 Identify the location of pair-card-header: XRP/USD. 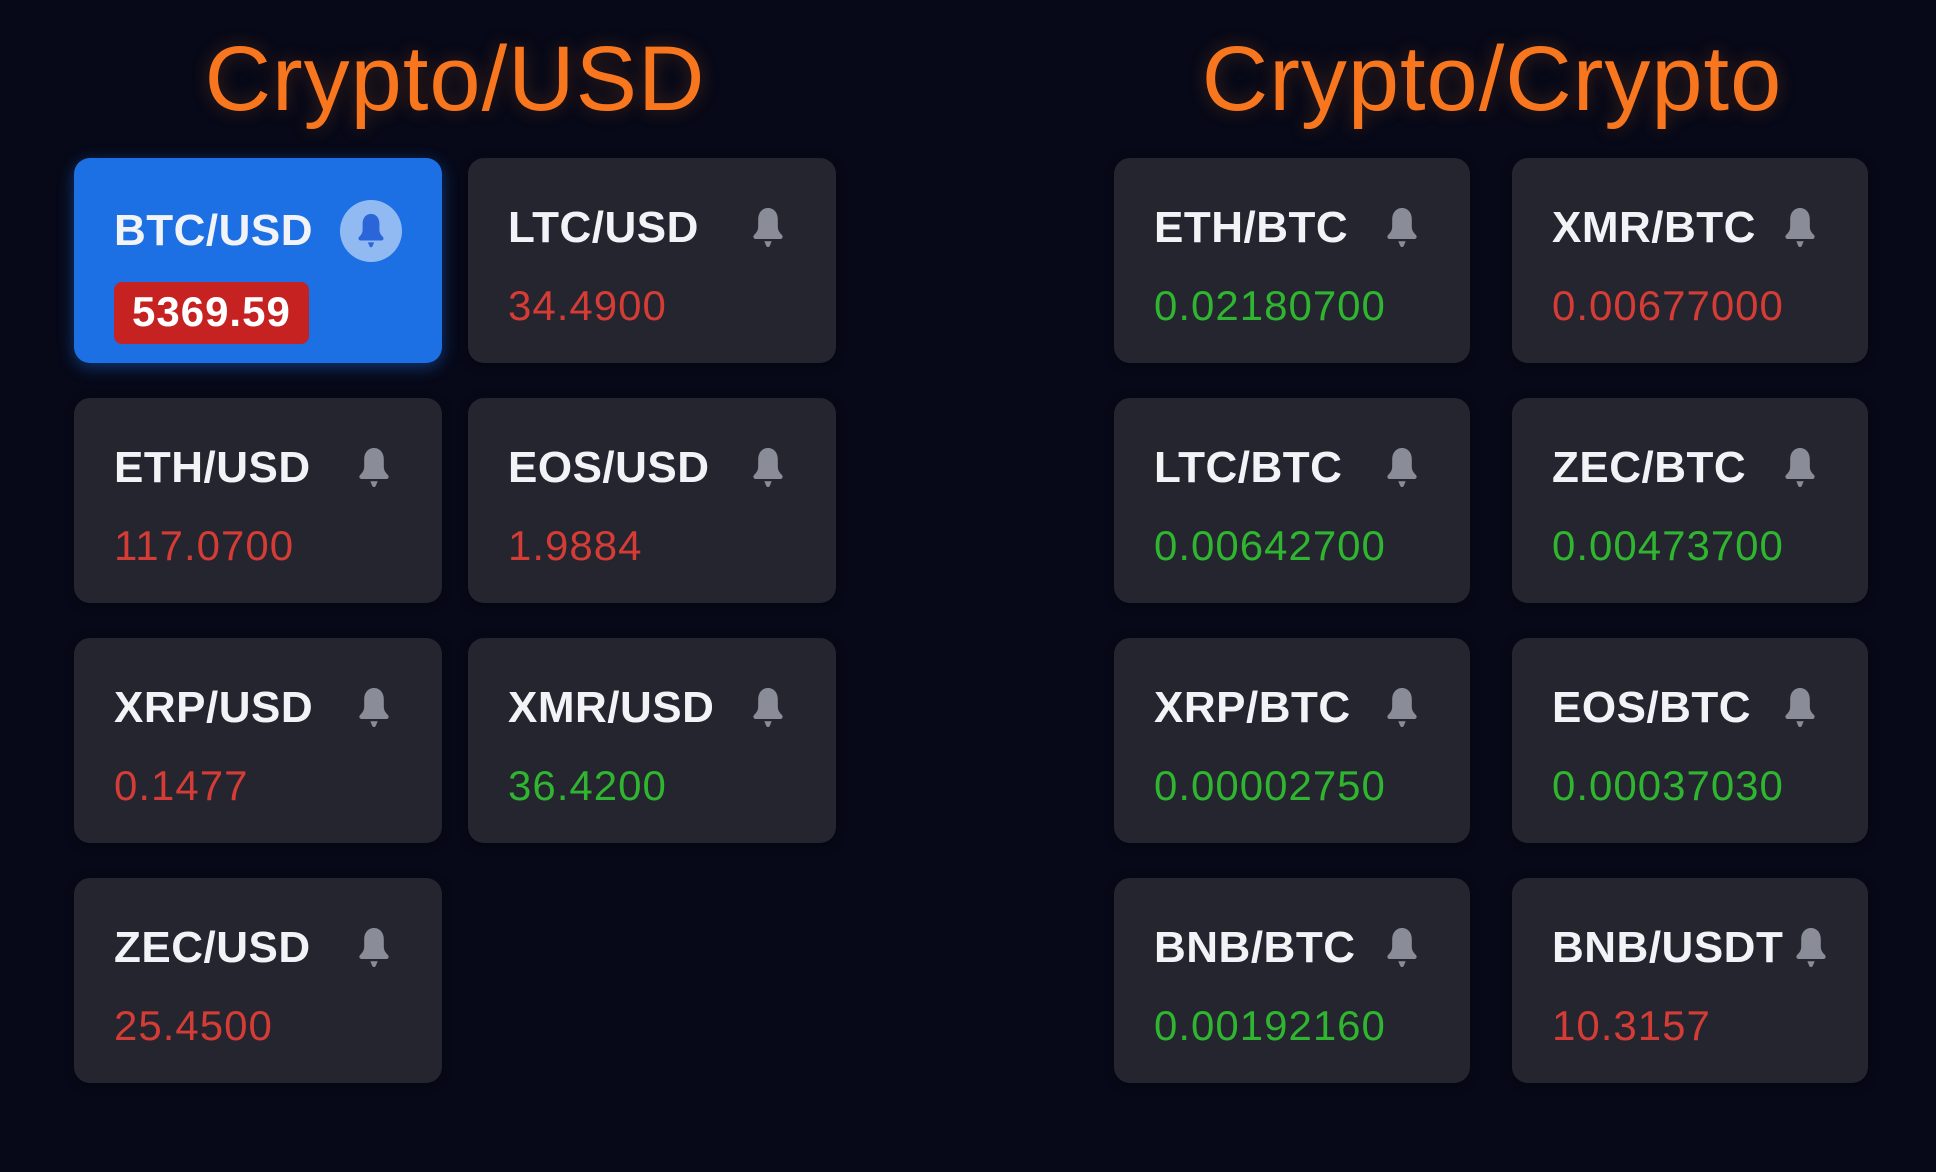
(258, 708).